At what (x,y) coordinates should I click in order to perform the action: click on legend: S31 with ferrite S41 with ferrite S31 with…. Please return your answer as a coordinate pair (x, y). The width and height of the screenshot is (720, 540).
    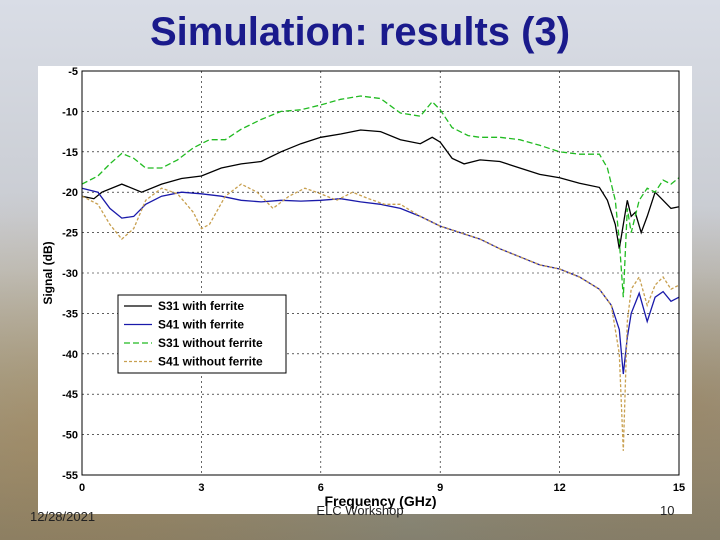
    Looking at the image, I should click on (202, 334).